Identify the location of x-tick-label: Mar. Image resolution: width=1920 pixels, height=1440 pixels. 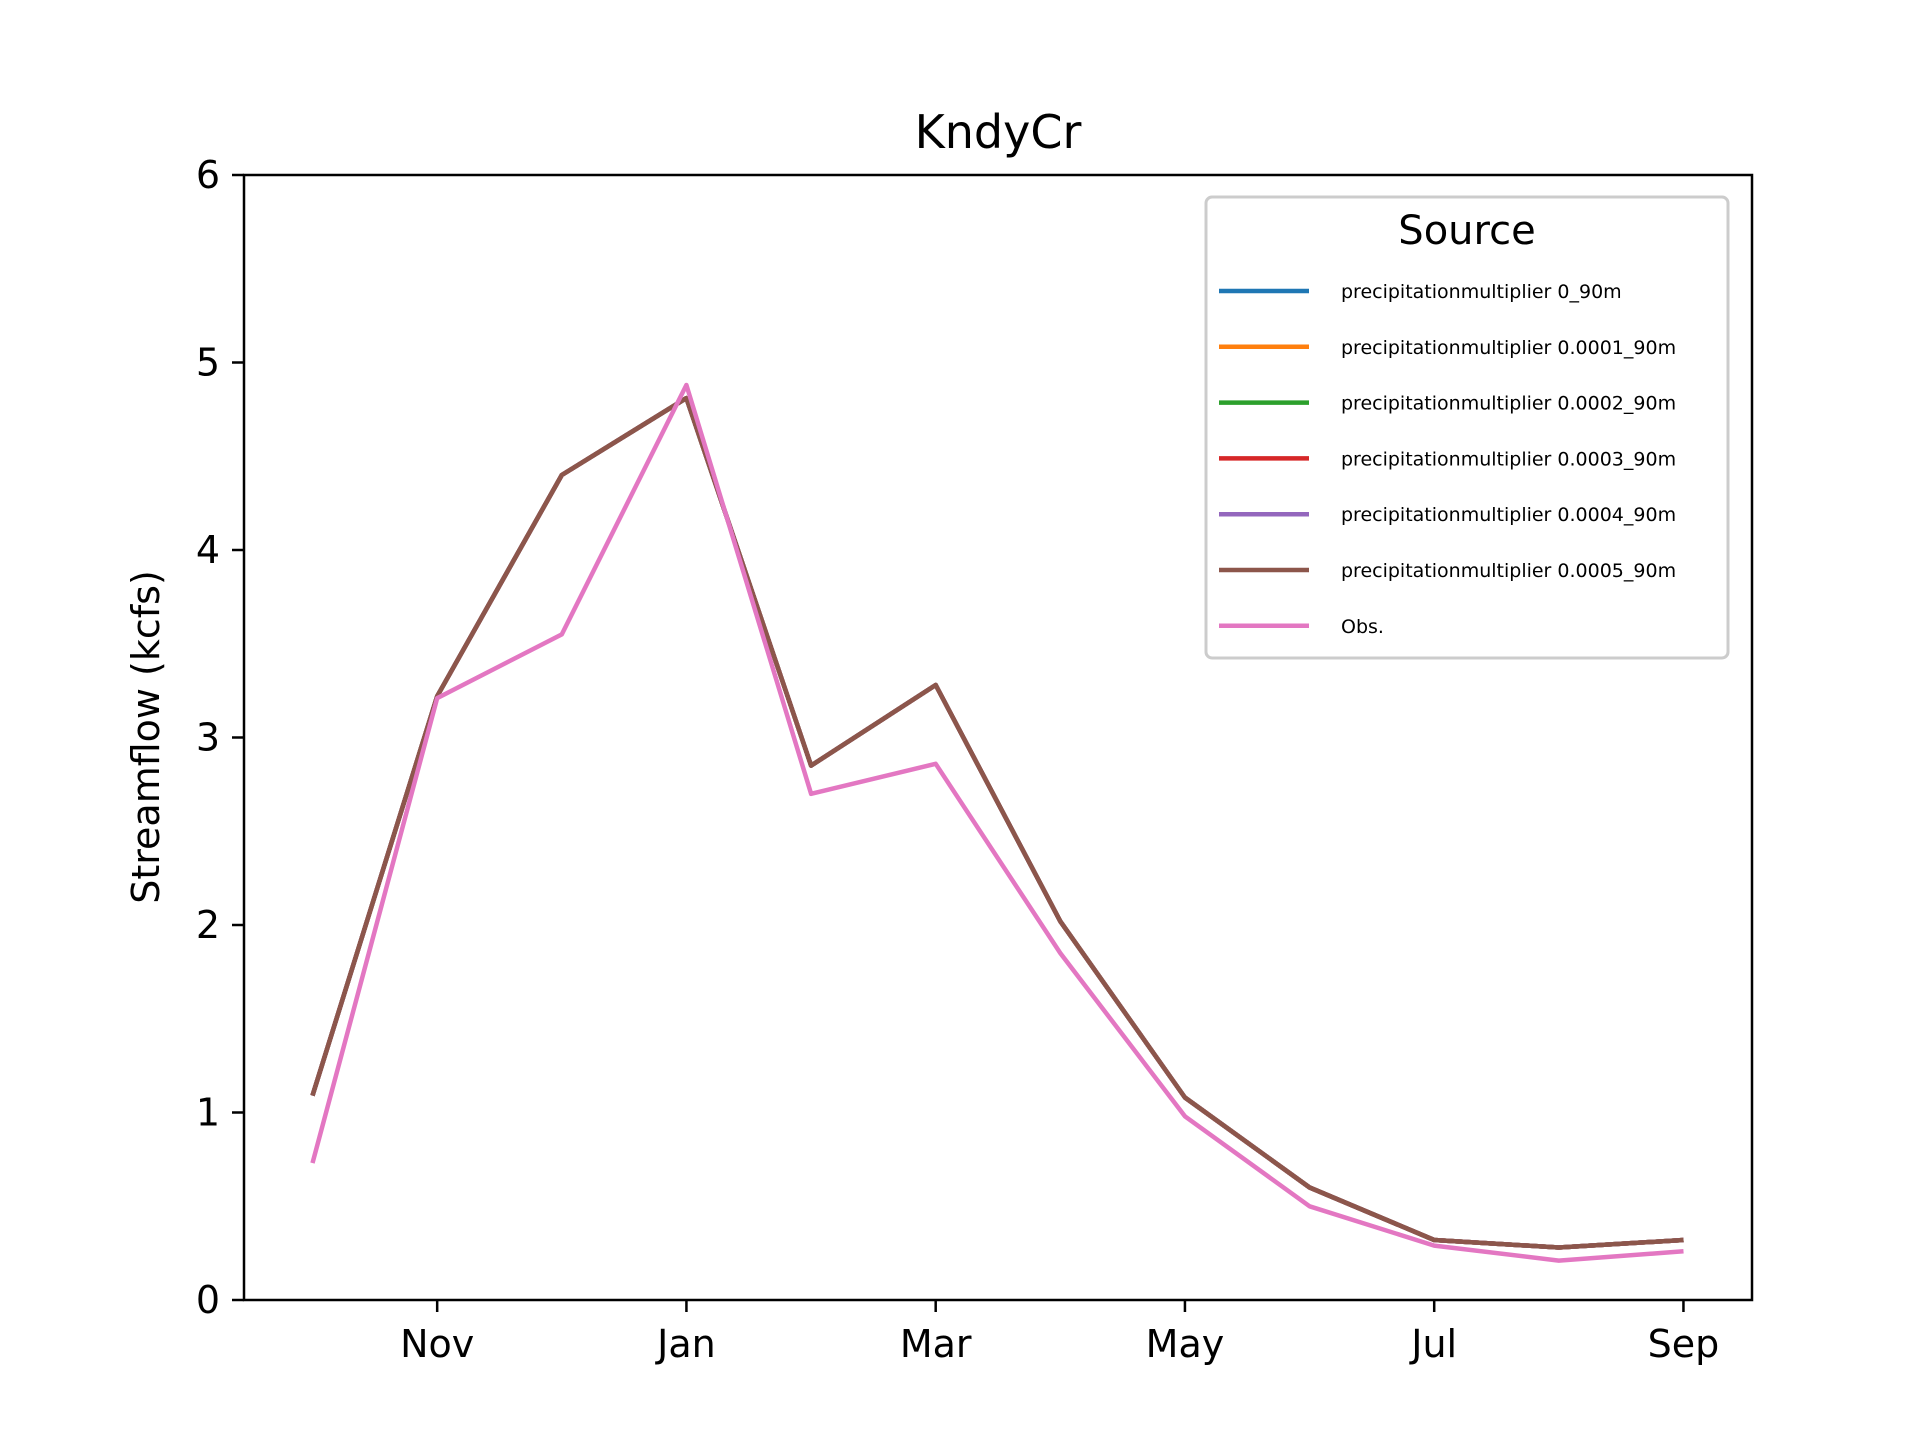
(936, 1344).